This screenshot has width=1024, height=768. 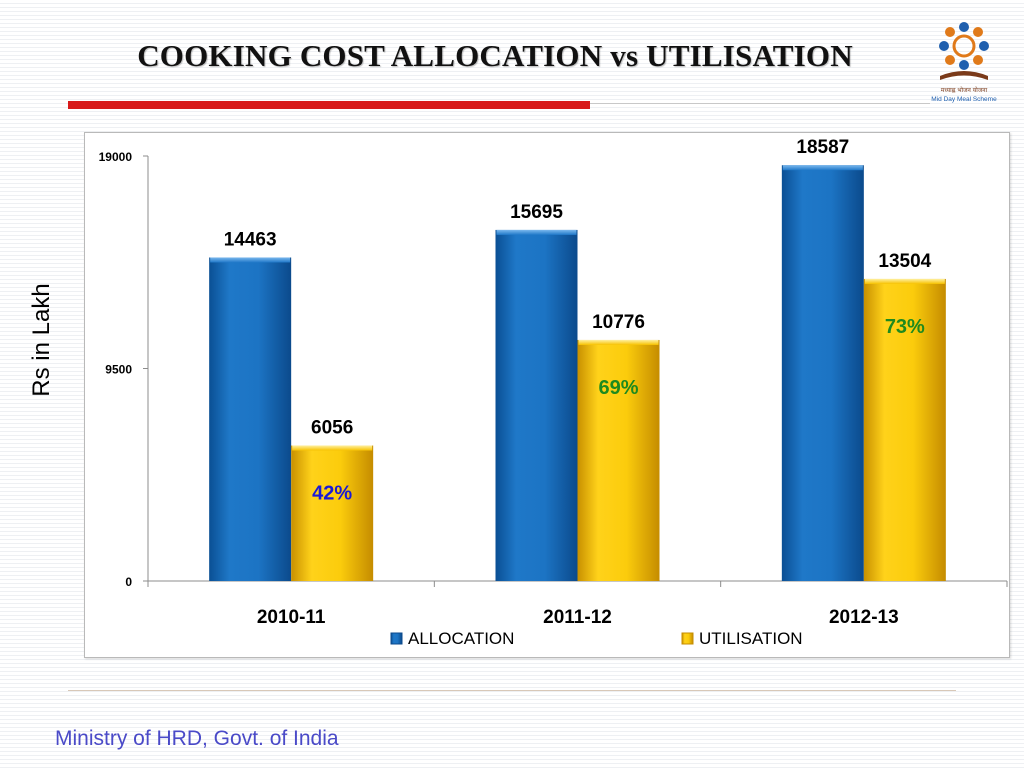 I want to click on logo-caption-english: Mid Day Meal Scheme, so click(x=964, y=99).